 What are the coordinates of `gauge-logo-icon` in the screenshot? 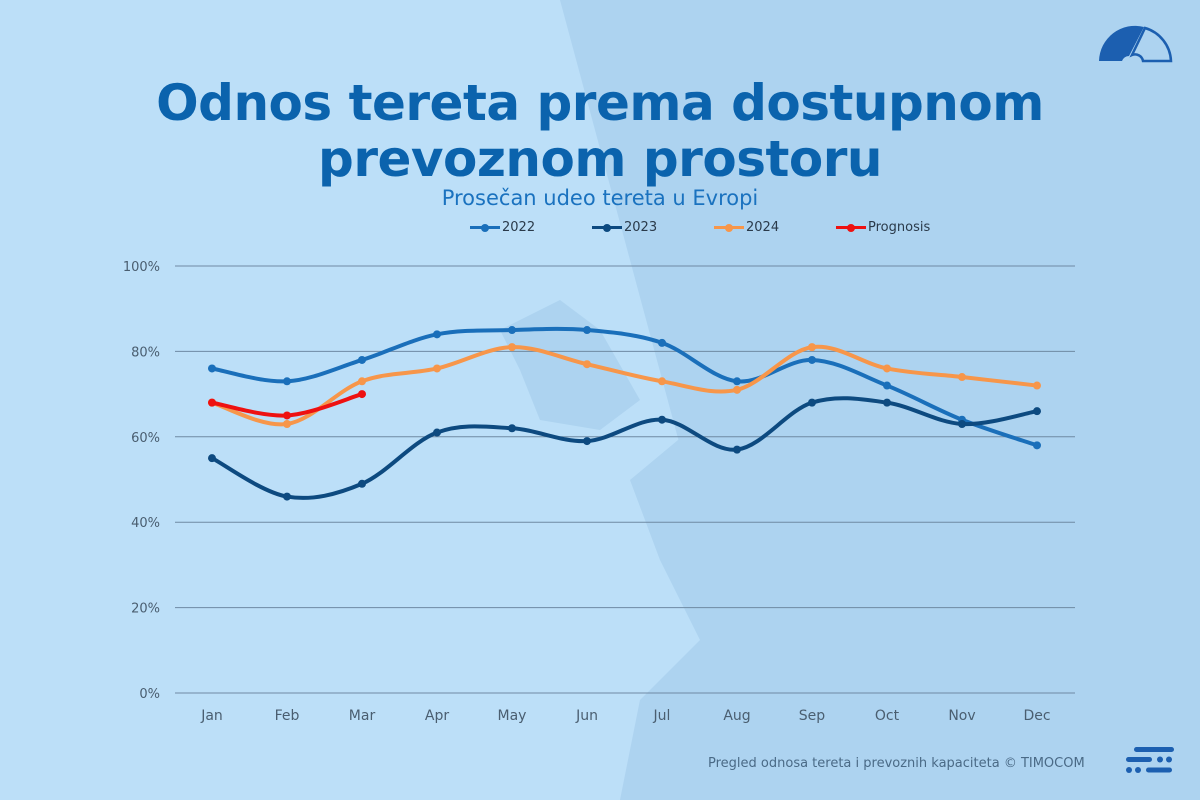 It's located at (1136, 44).